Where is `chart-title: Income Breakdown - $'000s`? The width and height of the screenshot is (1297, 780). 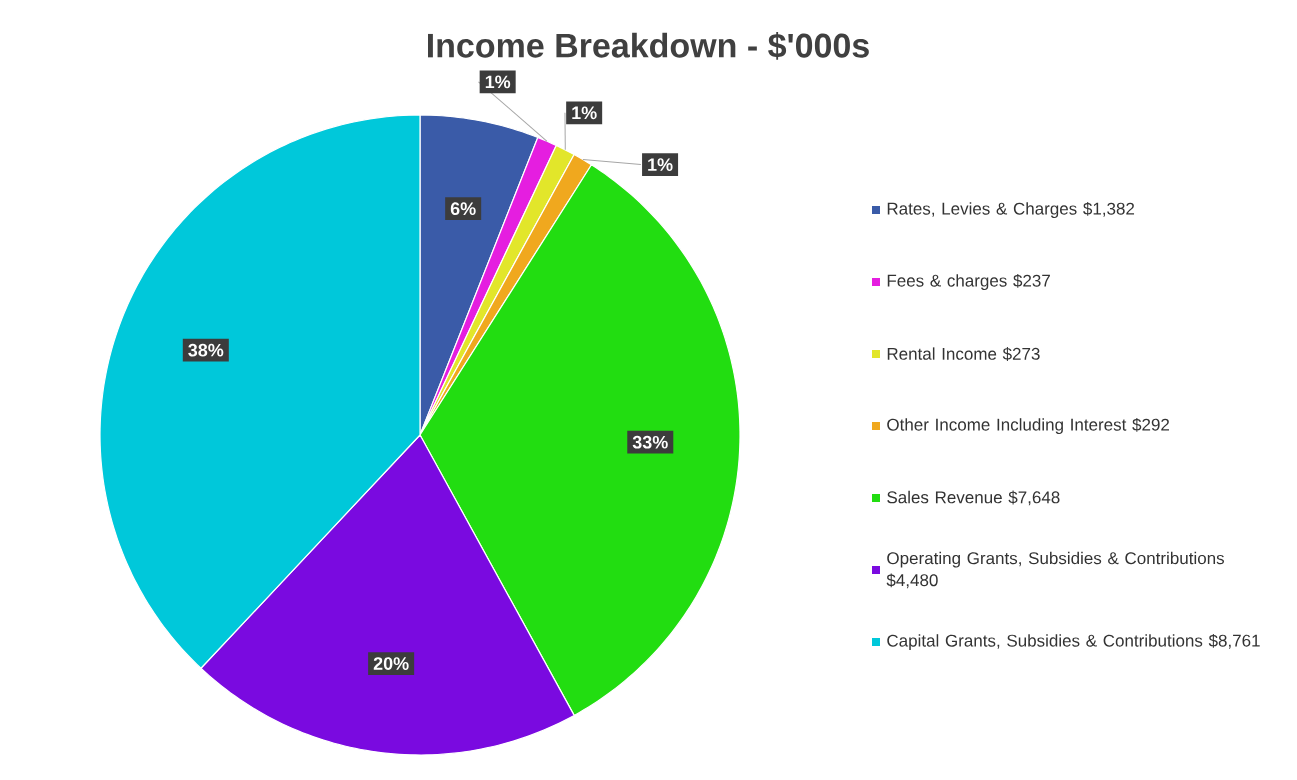
chart-title: Income Breakdown - $'000s is located at coordinates (648, 46).